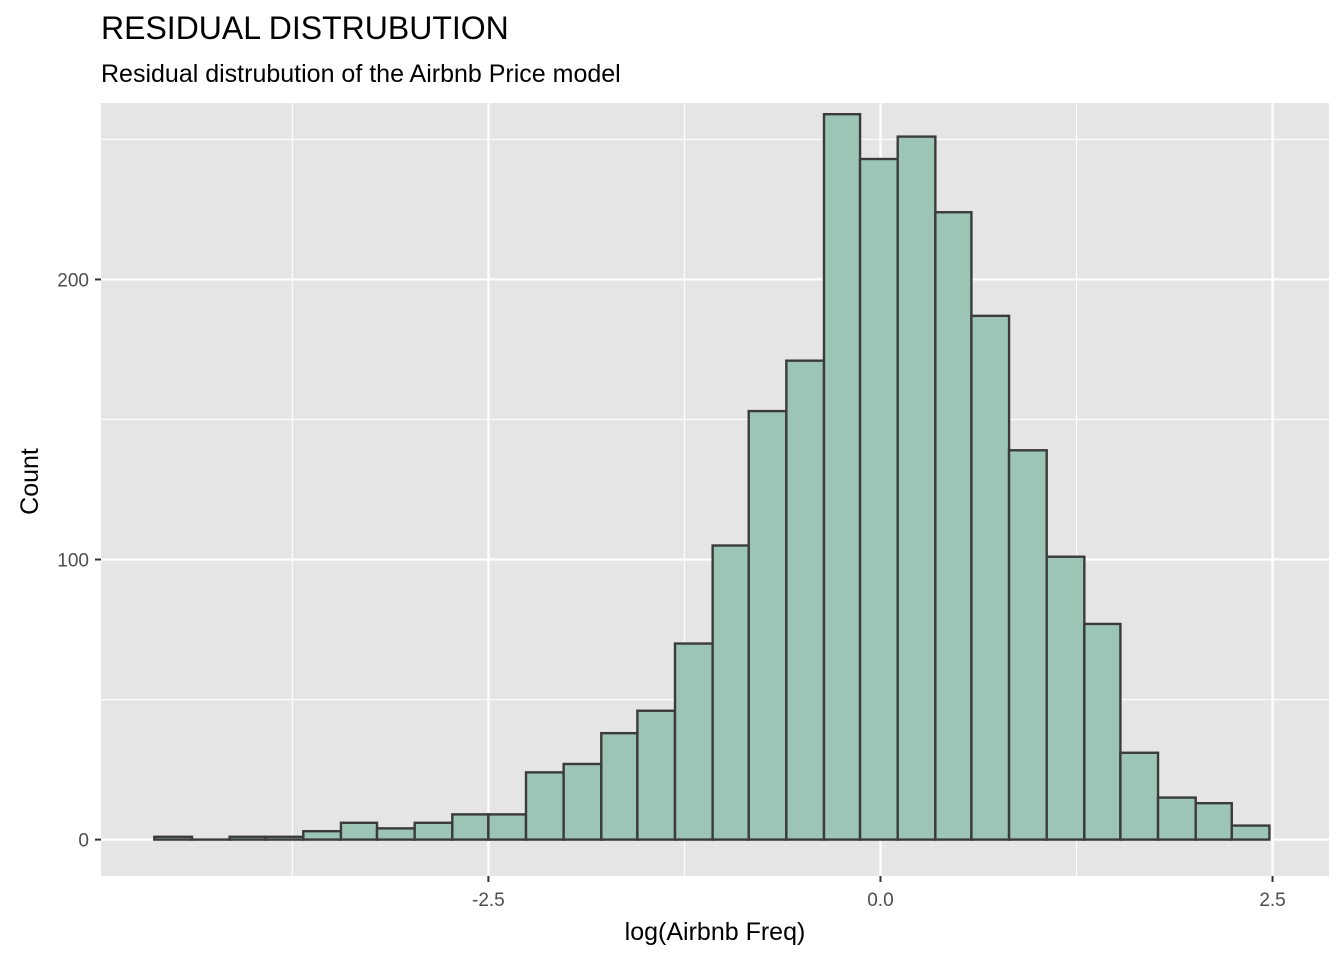  What do you see at coordinates (83, 841) in the screenshot?
I see `y-tick-label: 0` at bounding box center [83, 841].